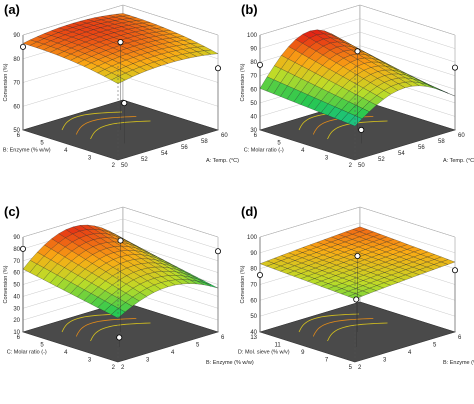  Describe the element at coordinates (327, 361) in the screenshot. I see `y-tick-label: 7` at that location.